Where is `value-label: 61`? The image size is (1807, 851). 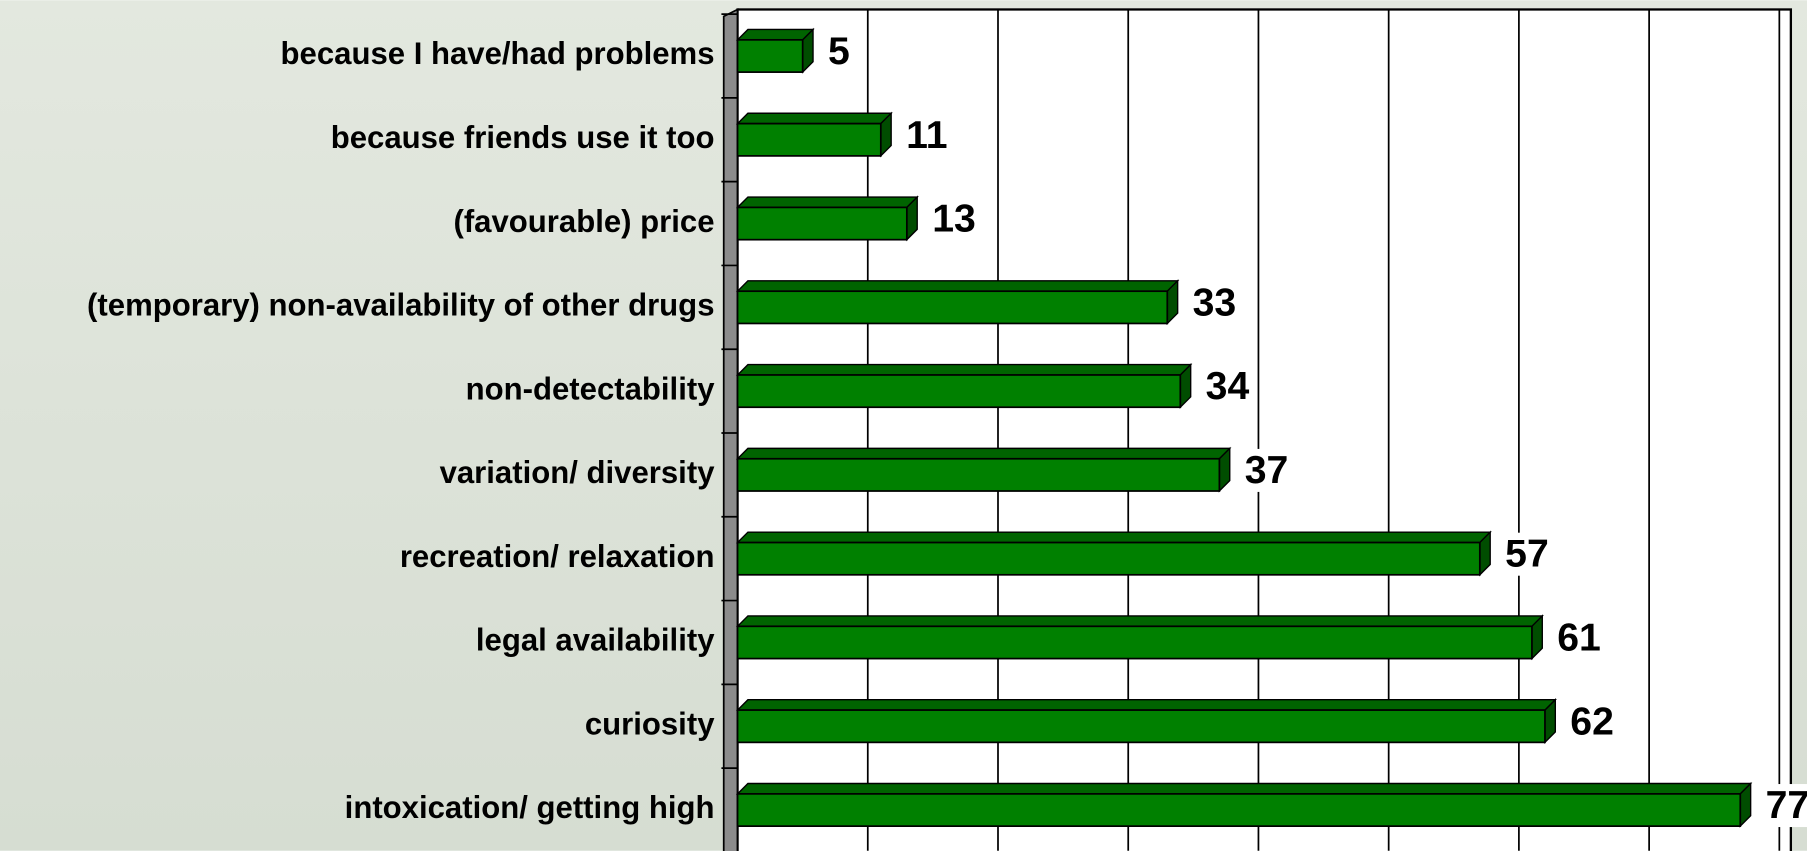 value-label: 61 is located at coordinates (1579, 637).